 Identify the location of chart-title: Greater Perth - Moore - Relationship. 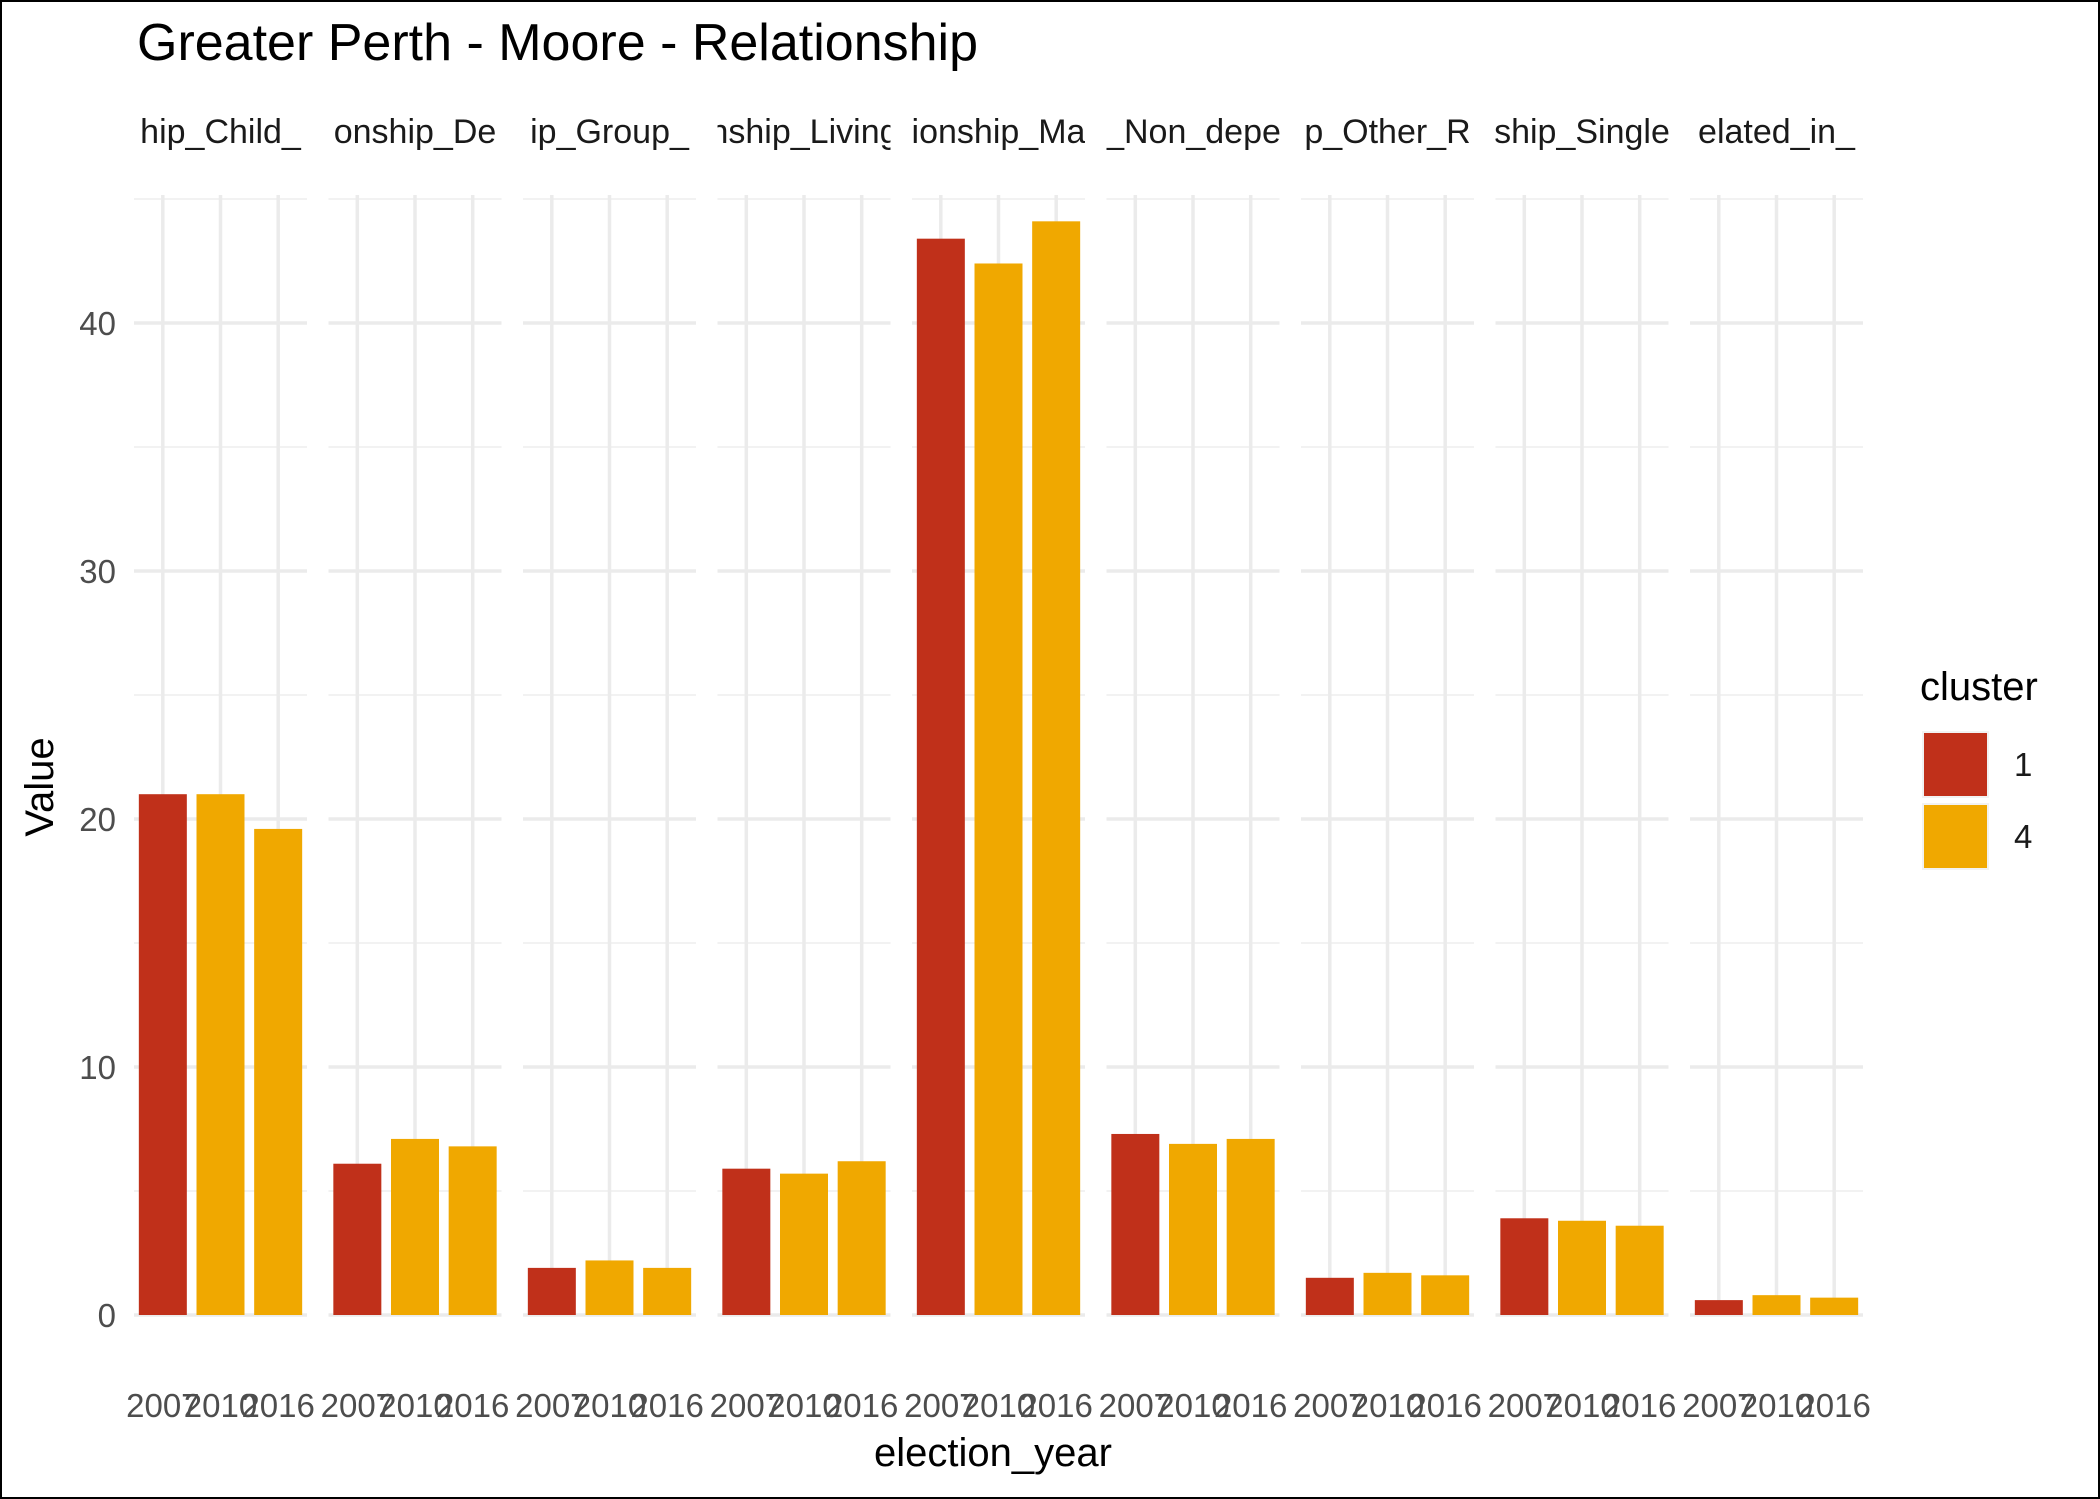
(557, 43).